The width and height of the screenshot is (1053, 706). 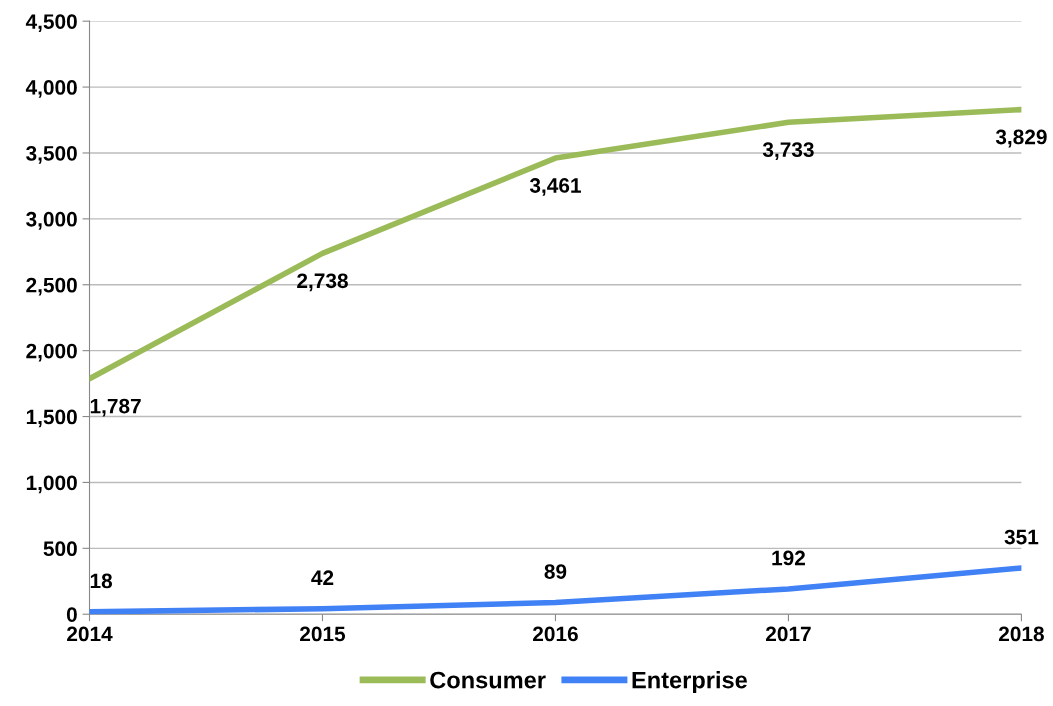 I want to click on data-label: 3,461, so click(x=555, y=187).